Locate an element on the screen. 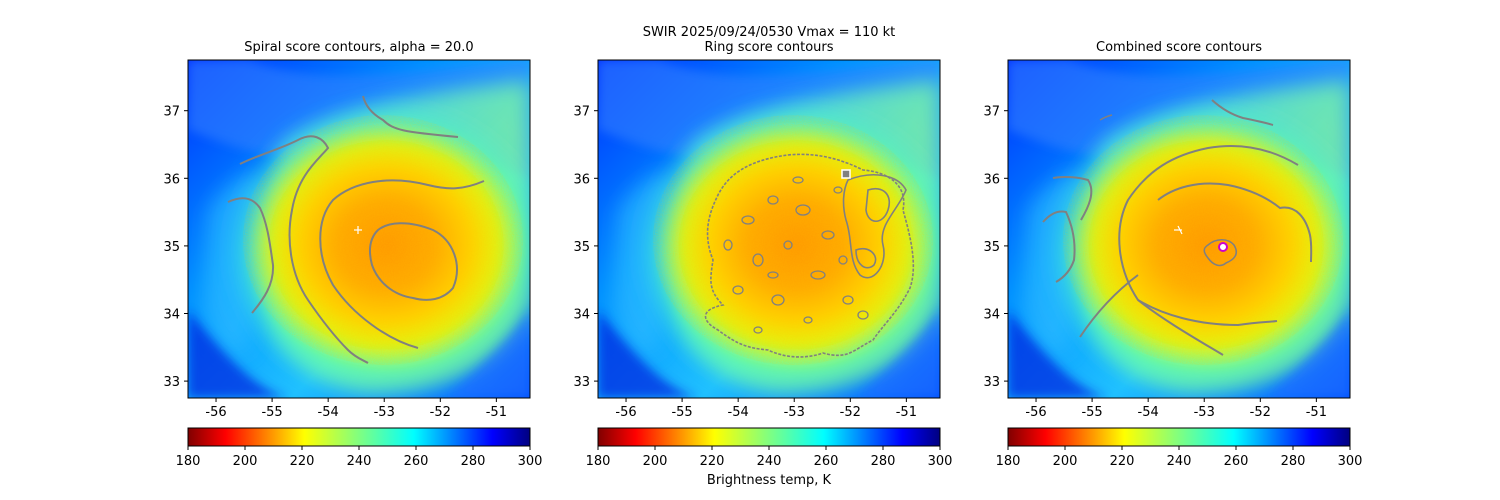 Image resolution: width=1500 pixels, height=500 pixels. combined-x-axis: -56 -55 -54 -53 -52 -51 is located at coordinates (1176, 409).